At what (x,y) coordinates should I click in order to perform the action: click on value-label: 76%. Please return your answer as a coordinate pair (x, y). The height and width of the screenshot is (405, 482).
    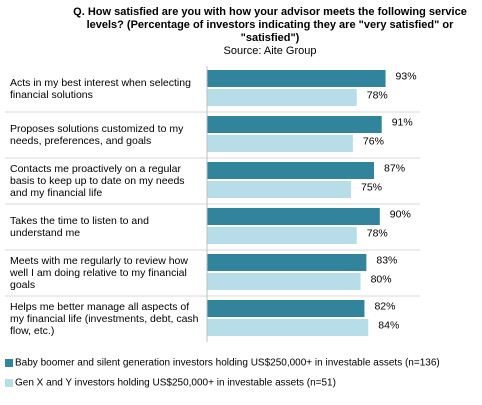
    Looking at the image, I should click on (373, 141).